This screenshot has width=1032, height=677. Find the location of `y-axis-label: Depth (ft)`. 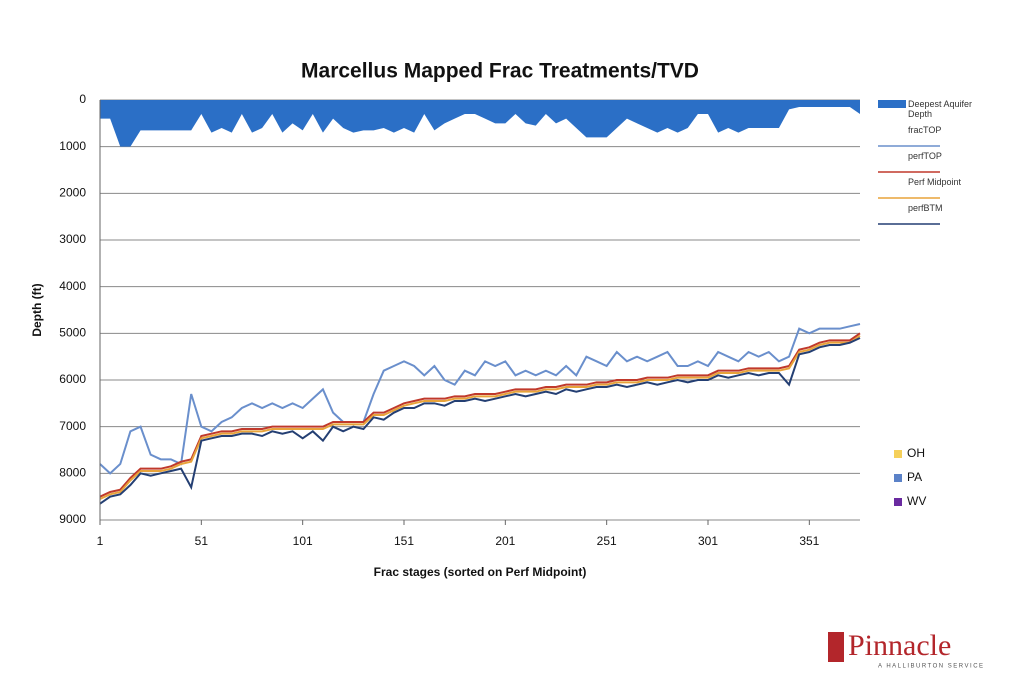

y-axis-label: Depth (ft) is located at coordinates (37, 309).